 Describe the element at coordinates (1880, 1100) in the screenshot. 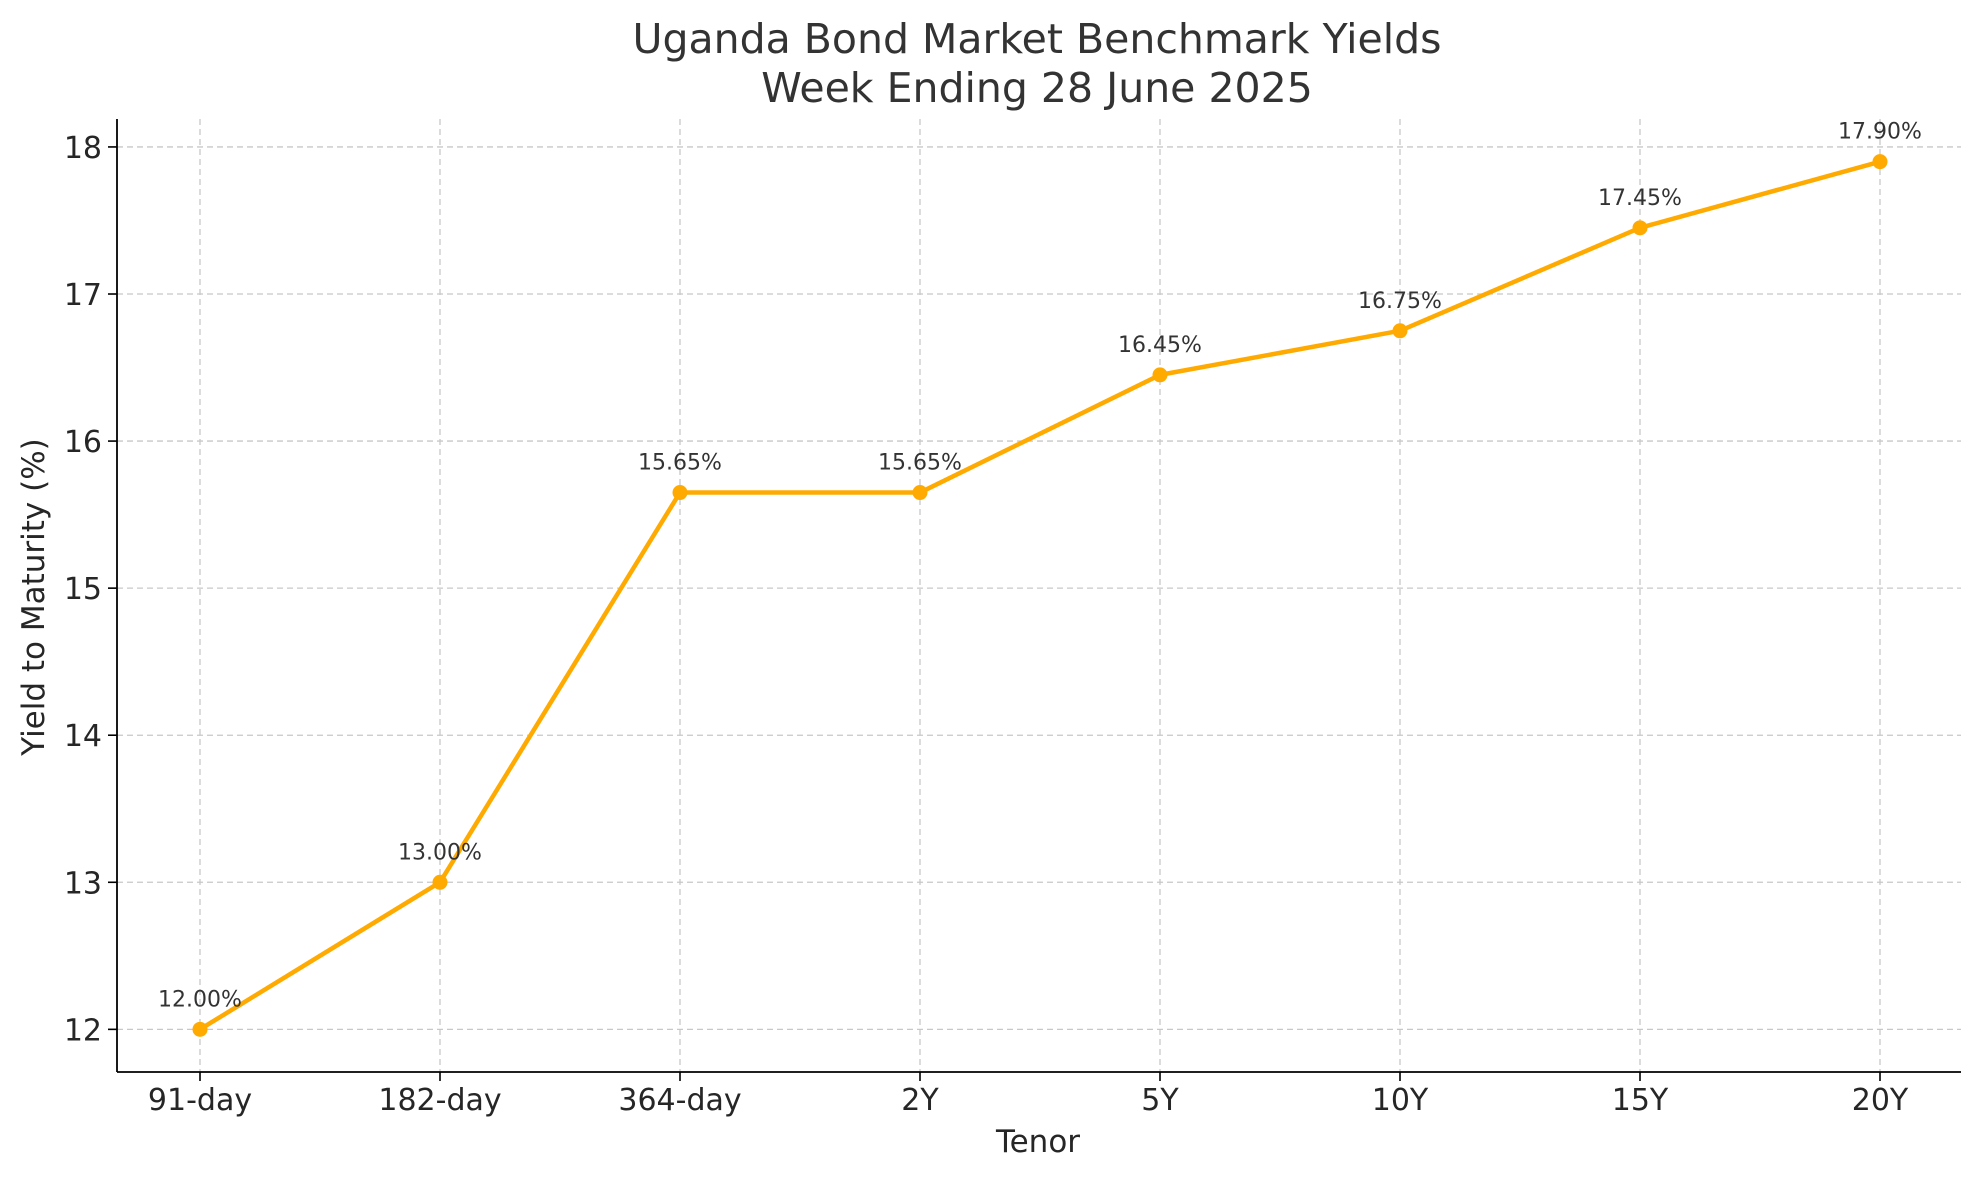

I see `x-tick-label: 20Y` at that location.